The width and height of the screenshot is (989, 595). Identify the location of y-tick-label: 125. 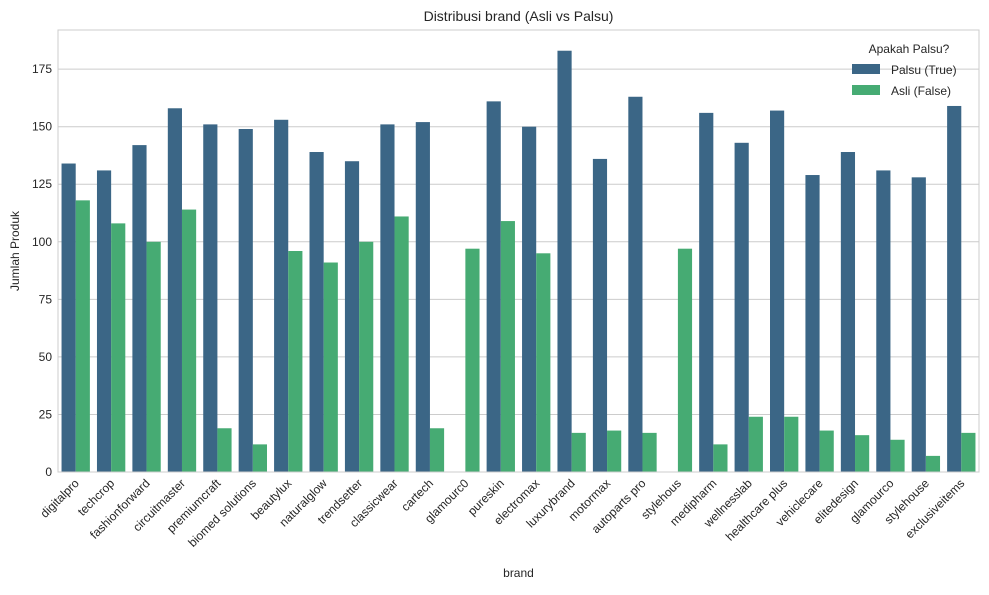
(42, 184).